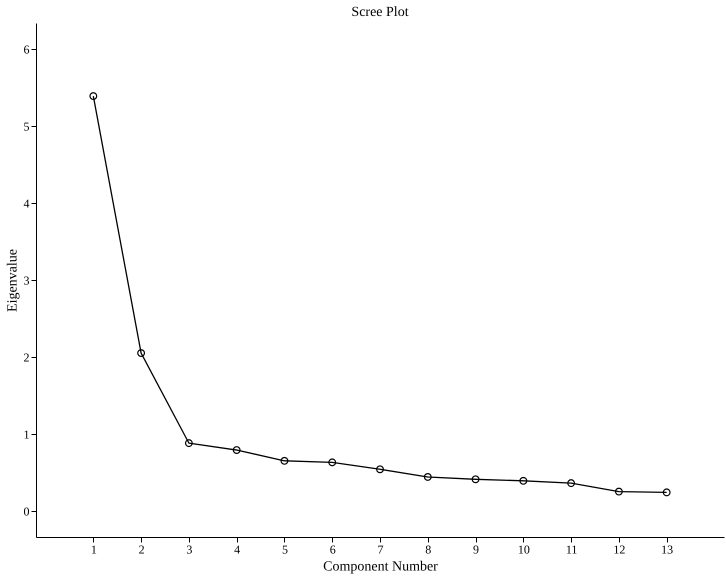 Image resolution: width=726 pixels, height=578 pixels. Describe the element at coordinates (476, 549) in the screenshot. I see `x-tick-label: 9` at that location.